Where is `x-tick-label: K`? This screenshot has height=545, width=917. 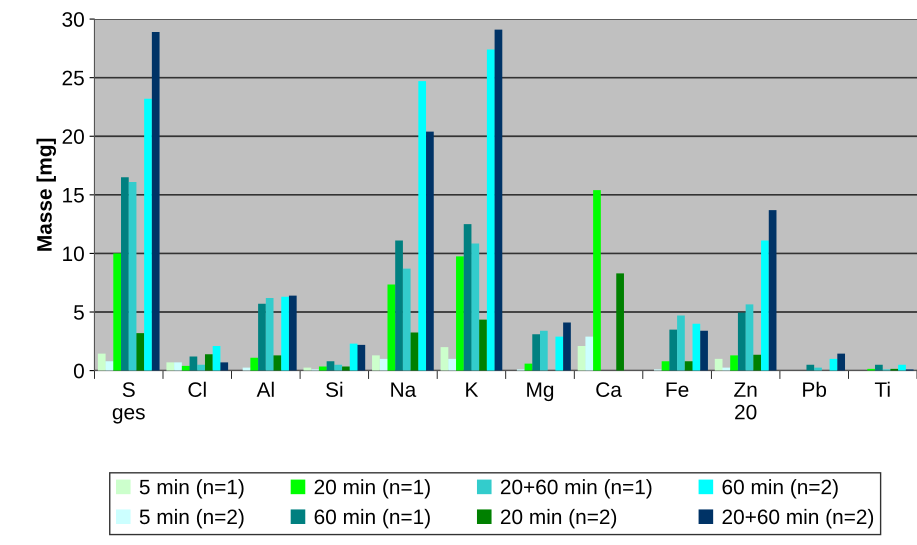 x-tick-label: K is located at coordinates (472, 389).